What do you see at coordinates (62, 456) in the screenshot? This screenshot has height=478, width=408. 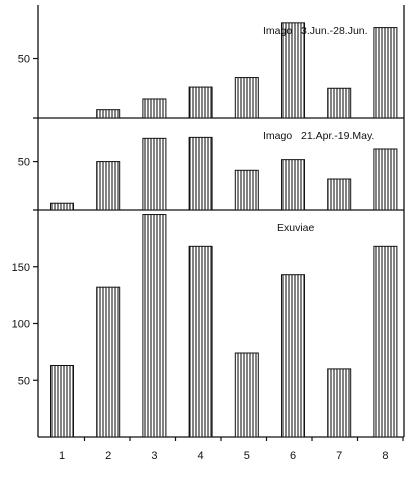 I see `x-tick-label-1: 1` at bounding box center [62, 456].